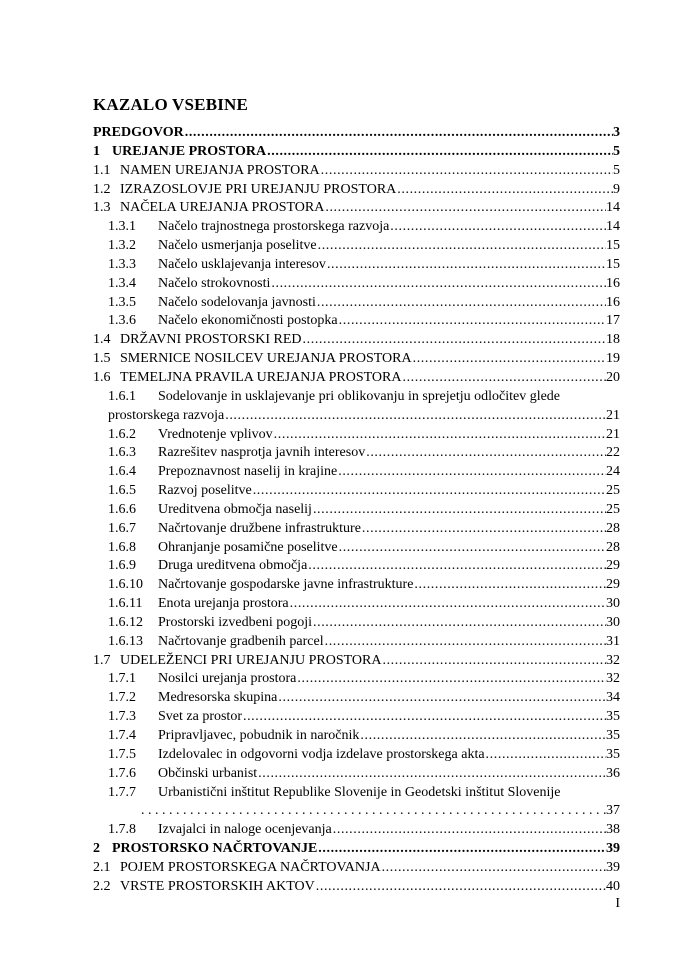 The height and width of the screenshot is (965, 680). Describe the element at coordinates (613, 453) in the screenshot. I see `toc-entry-page: 22` at that location.